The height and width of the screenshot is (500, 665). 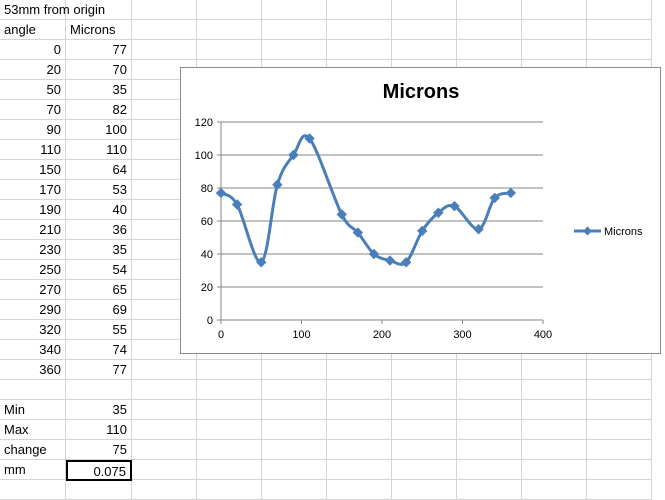 I want to click on angle-cell: 290, so click(x=50, y=309).